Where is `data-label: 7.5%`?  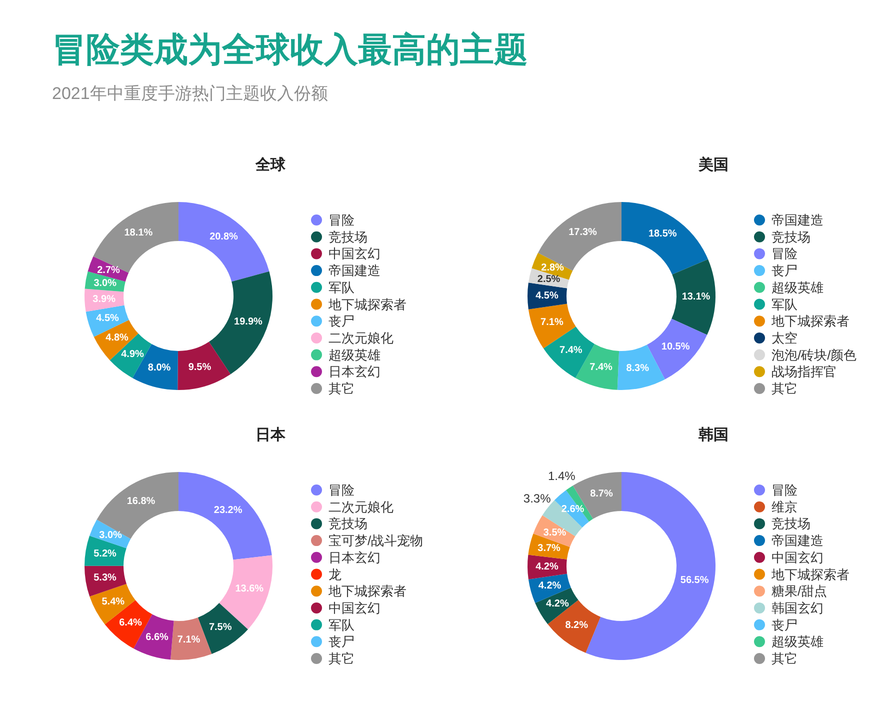
data-label: 7.5% is located at coordinates (220, 628).